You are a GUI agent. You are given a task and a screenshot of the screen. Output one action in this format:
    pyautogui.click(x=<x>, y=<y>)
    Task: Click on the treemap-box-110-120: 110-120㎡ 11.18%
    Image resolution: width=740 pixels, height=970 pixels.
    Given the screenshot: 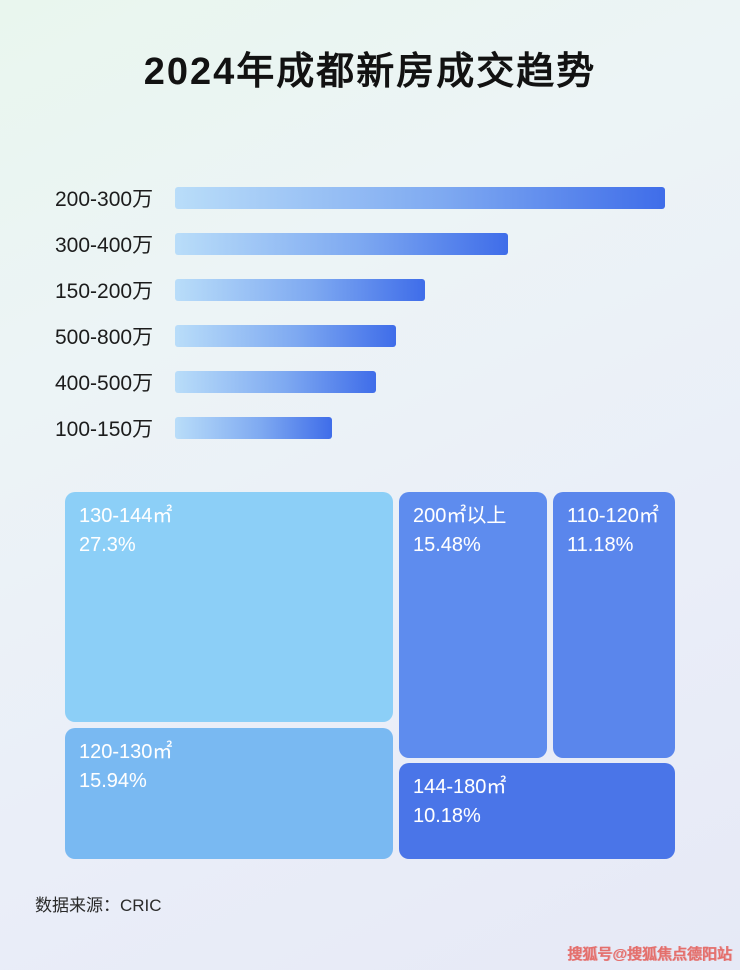 What is the action you would take?
    pyautogui.click(x=614, y=625)
    